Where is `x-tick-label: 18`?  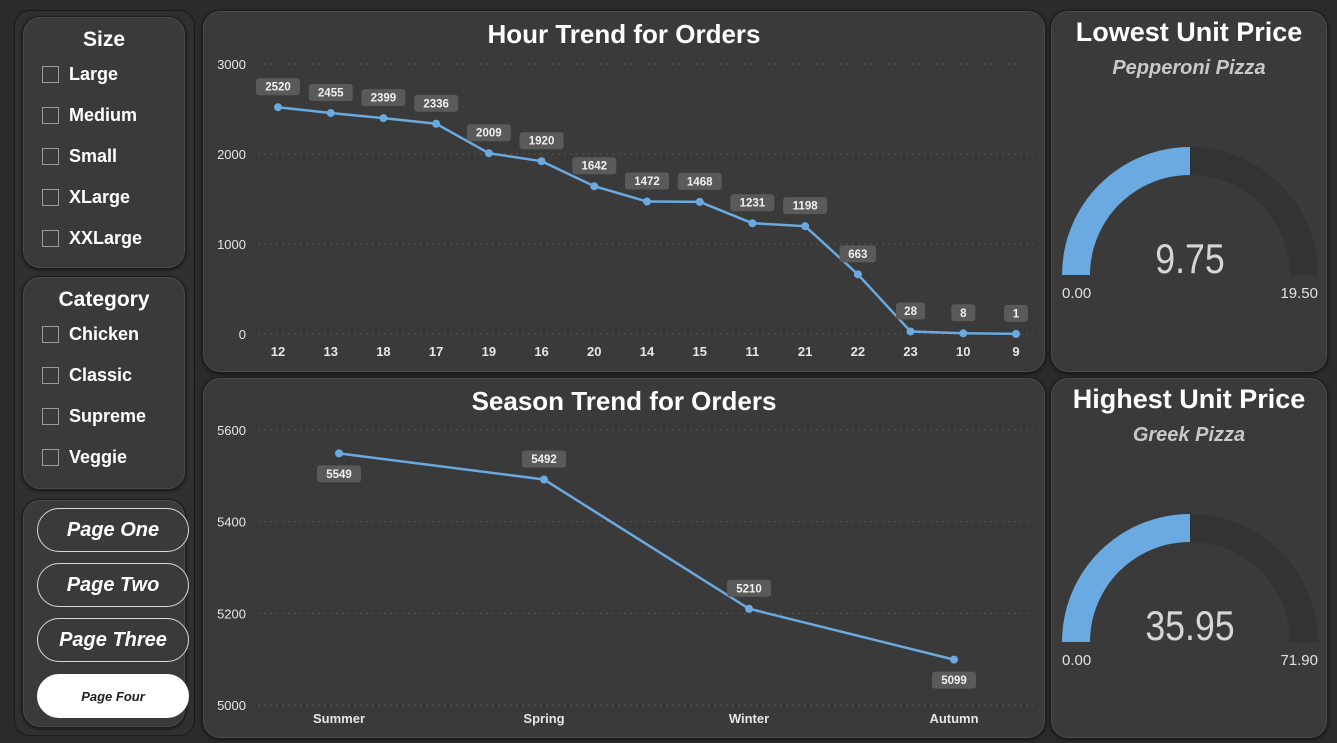 x-tick-label: 18 is located at coordinates (383, 351).